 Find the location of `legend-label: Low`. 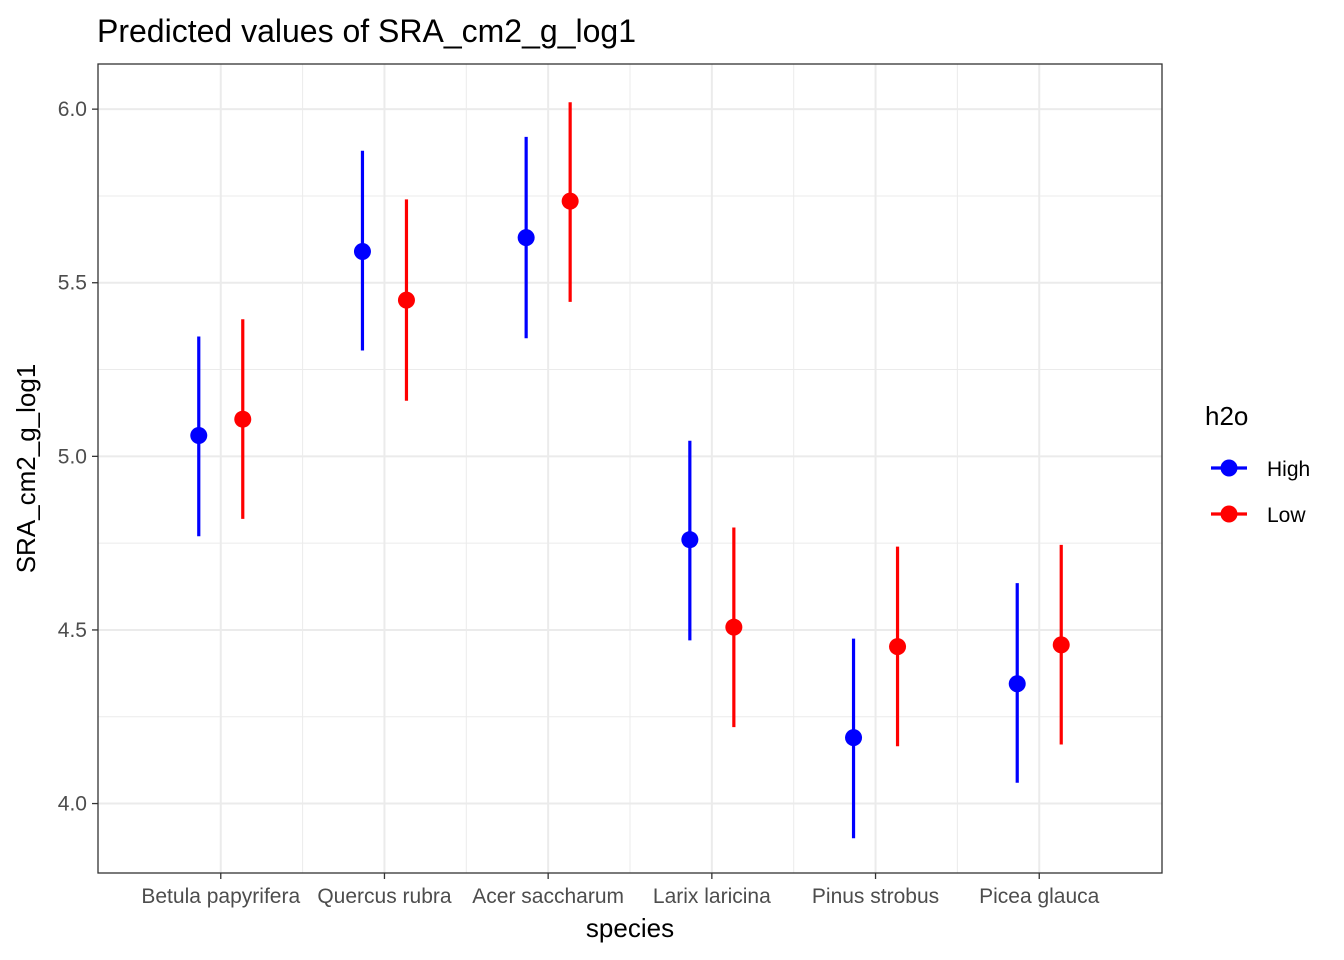

legend-label: Low is located at coordinates (1286, 515).